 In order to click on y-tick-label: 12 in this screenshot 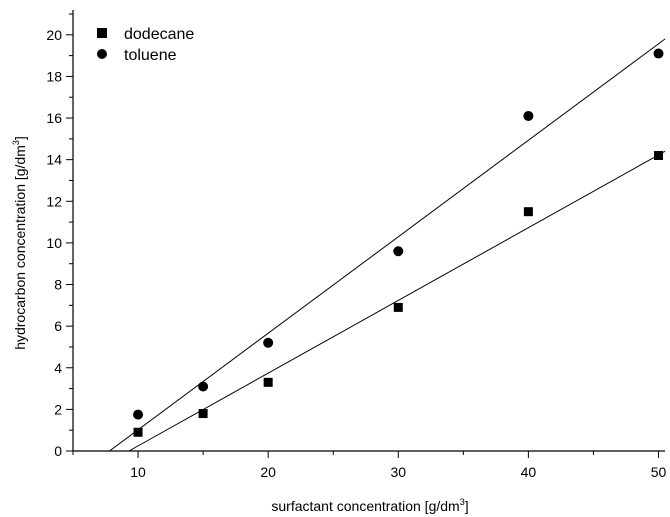, I will do `click(54, 201)`.